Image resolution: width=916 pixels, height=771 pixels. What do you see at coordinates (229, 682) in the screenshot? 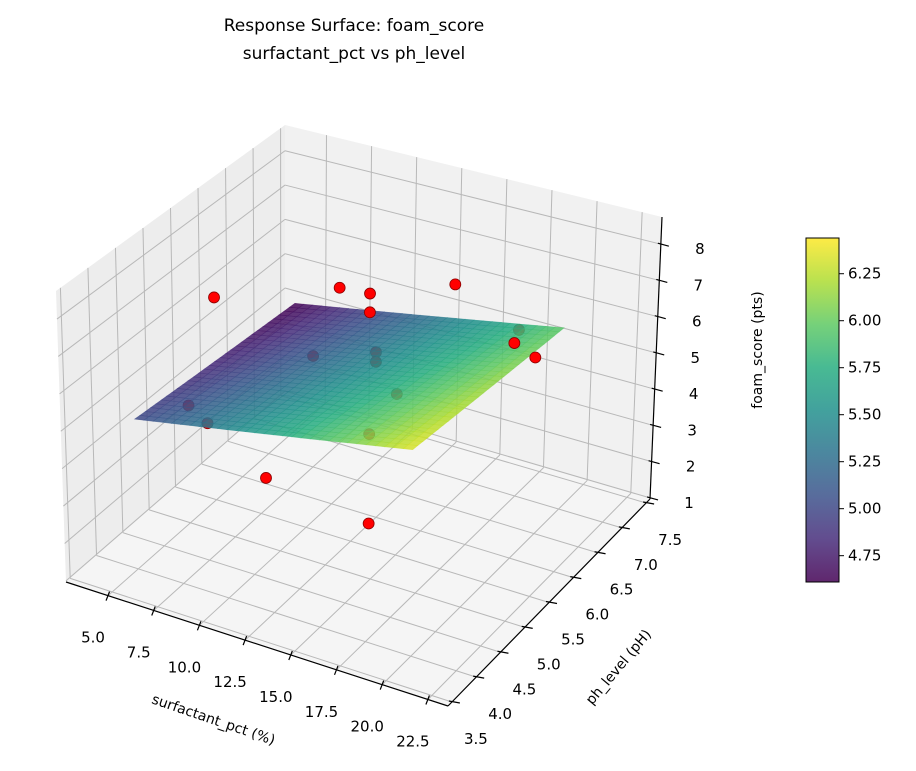
I see `x-tick-label: 12.5` at bounding box center [229, 682].